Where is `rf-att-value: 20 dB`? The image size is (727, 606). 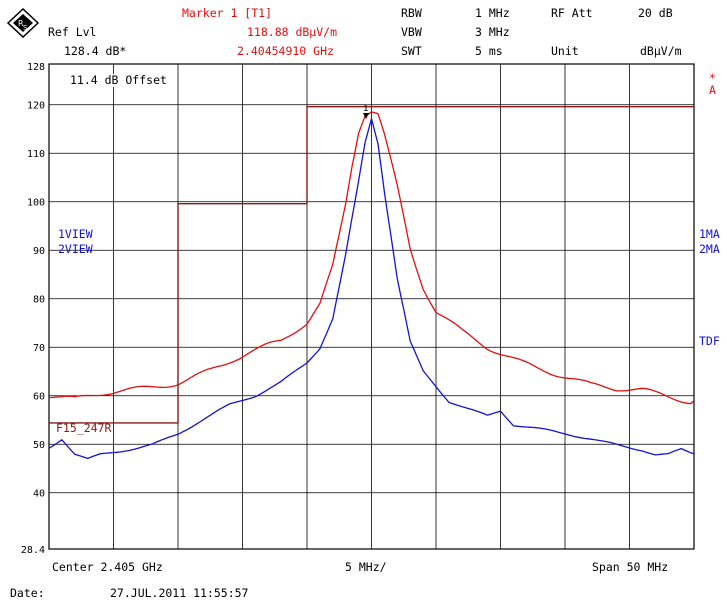 rf-att-value: 20 dB is located at coordinates (655, 13).